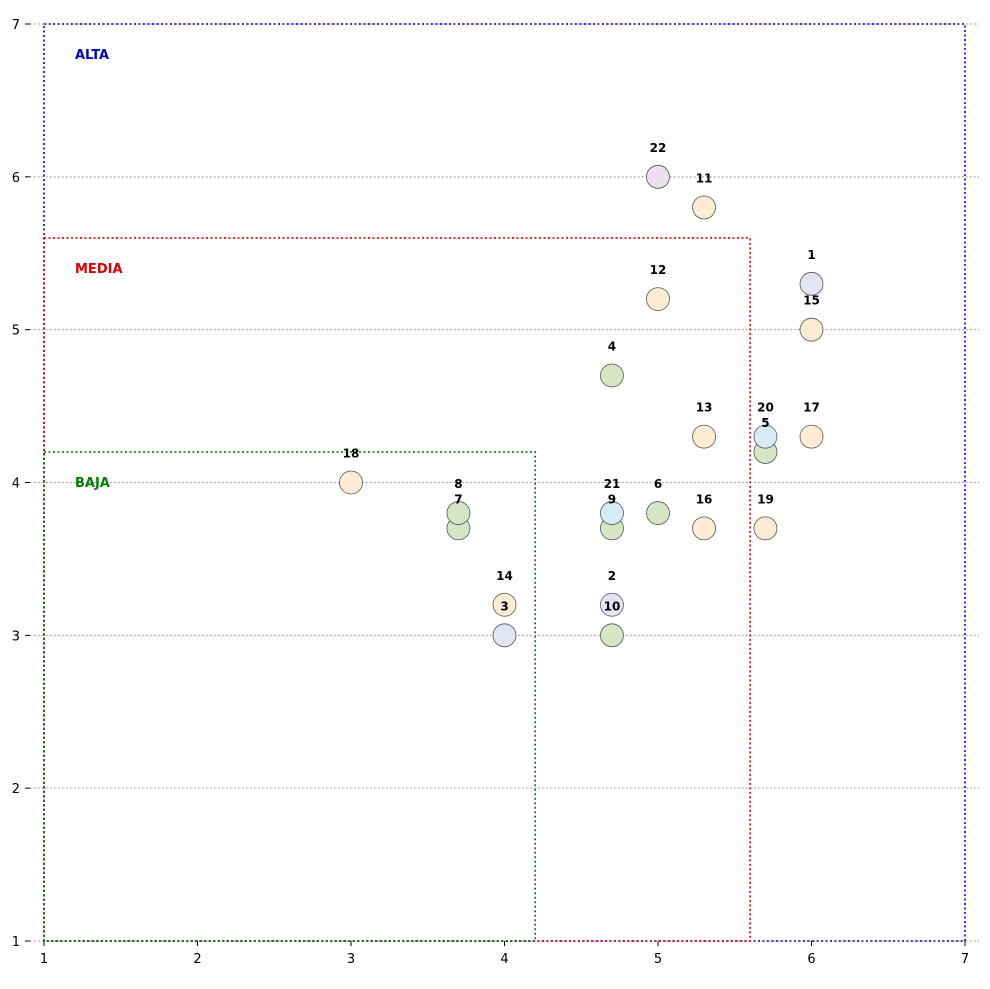  What do you see at coordinates (811, 255) in the screenshot?
I see `point-label-1: 1` at bounding box center [811, 255].